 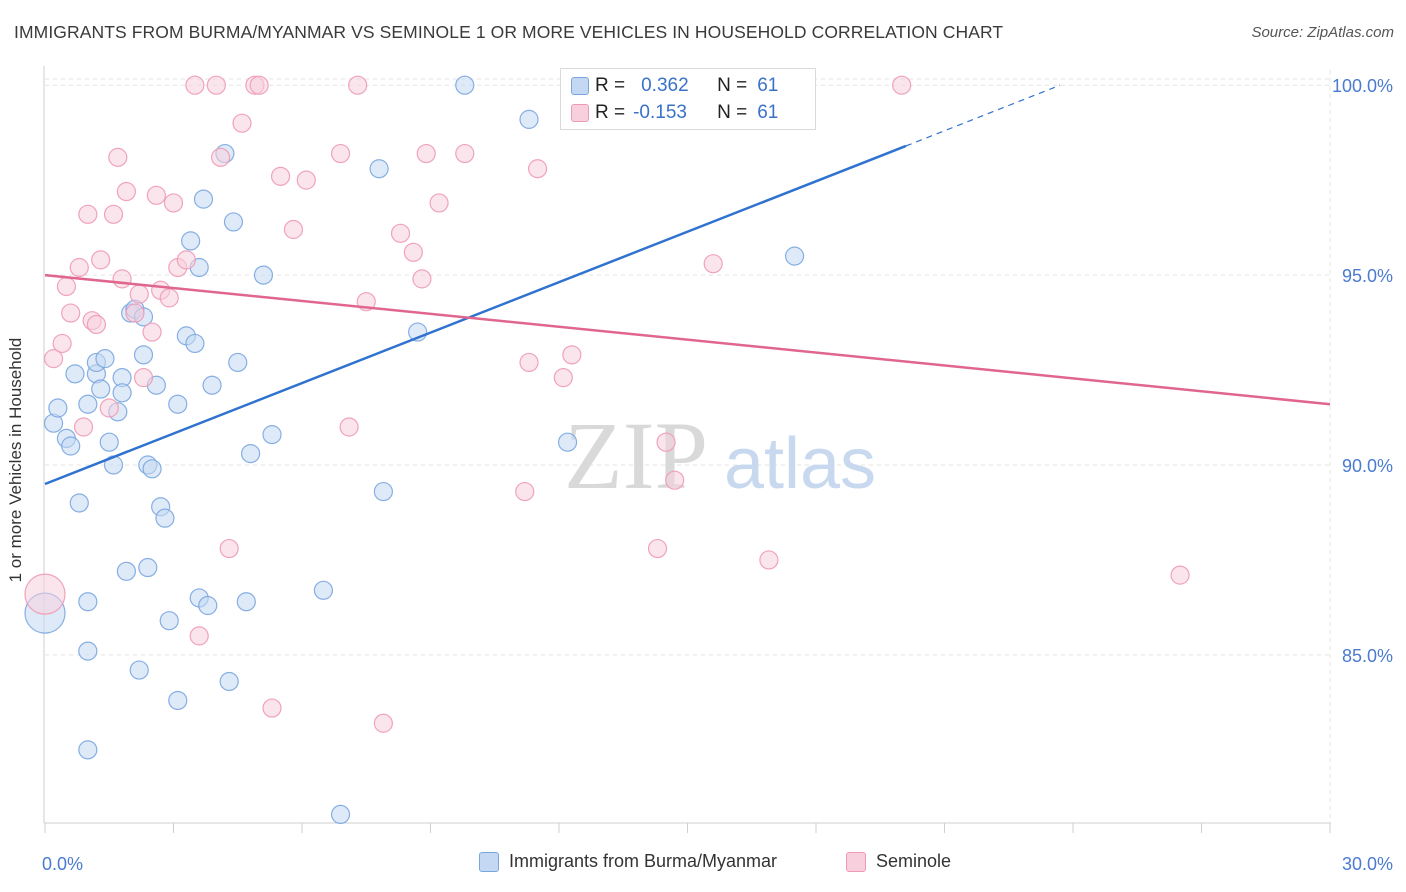 What do you see at coordinates (1362, 371) in the screenshot?
I see `y-tick-labels: 100.0% 95.0% 90.0% 85.0%` at bounding box center [1362, 371].